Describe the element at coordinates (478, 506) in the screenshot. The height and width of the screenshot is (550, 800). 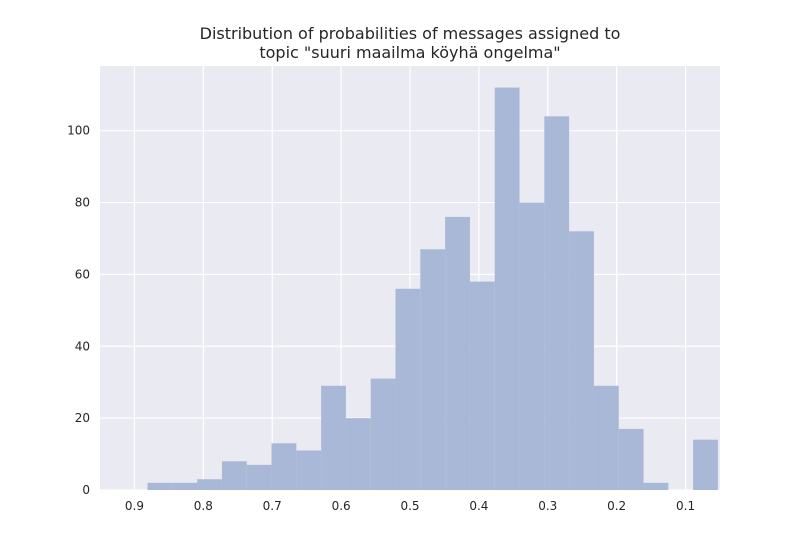
I see `x-tick-label: 0.4` at that location.